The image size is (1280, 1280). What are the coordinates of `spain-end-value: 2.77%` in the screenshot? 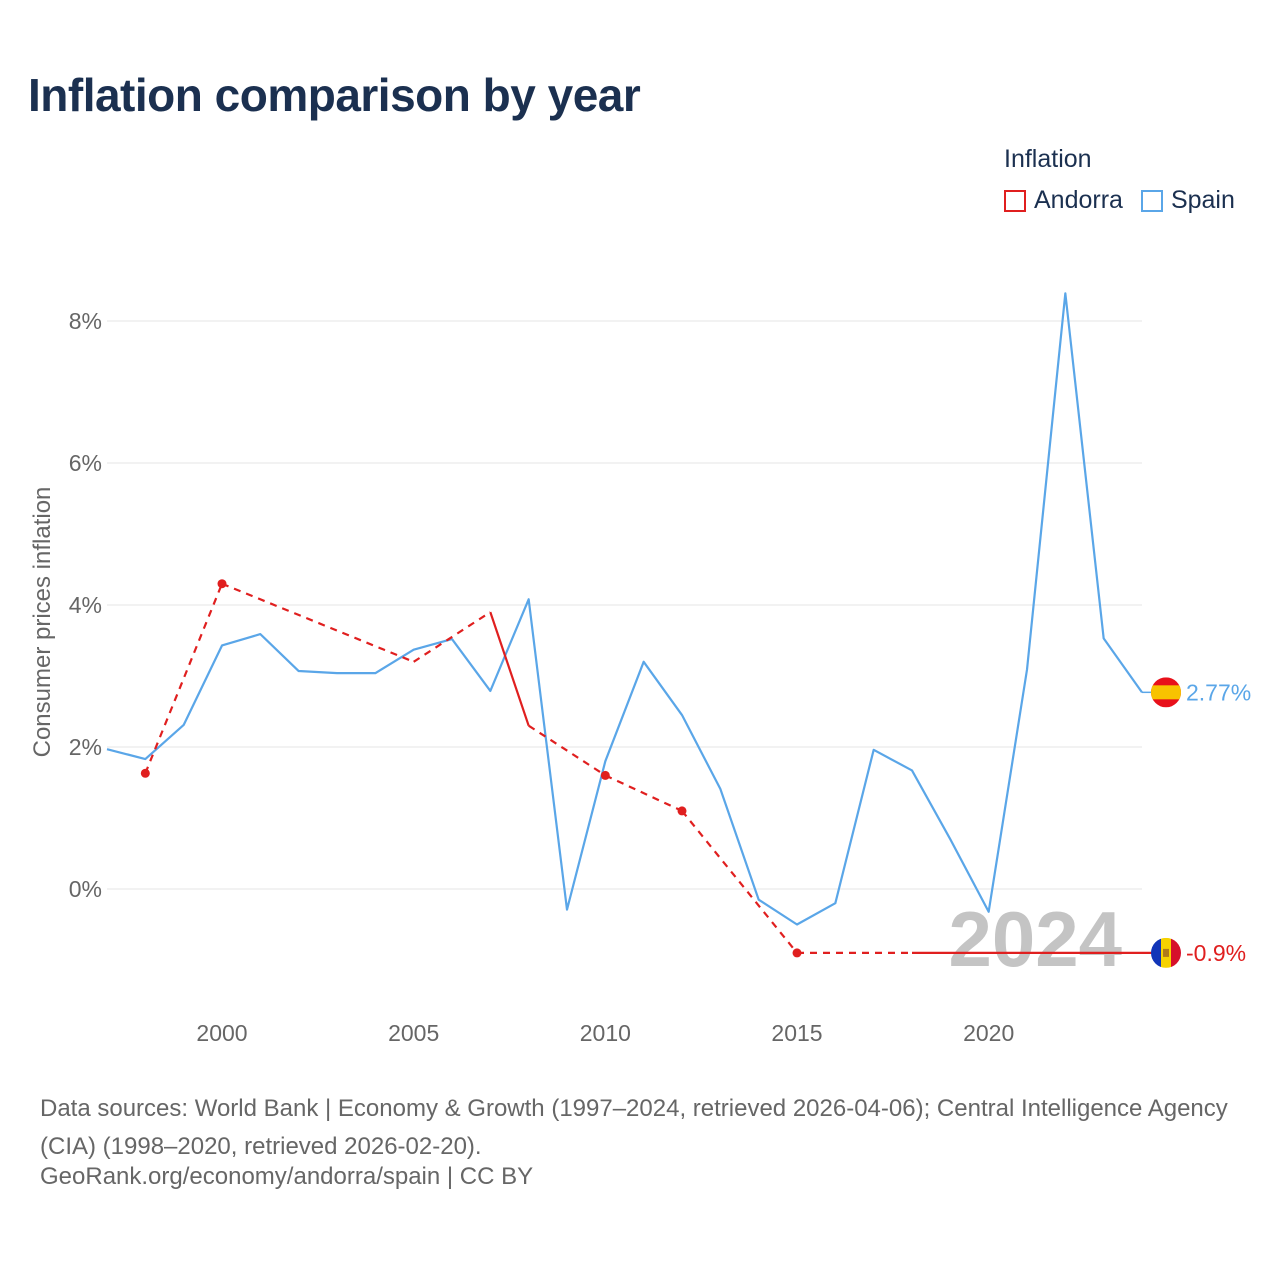 It's located at (1218, 692).